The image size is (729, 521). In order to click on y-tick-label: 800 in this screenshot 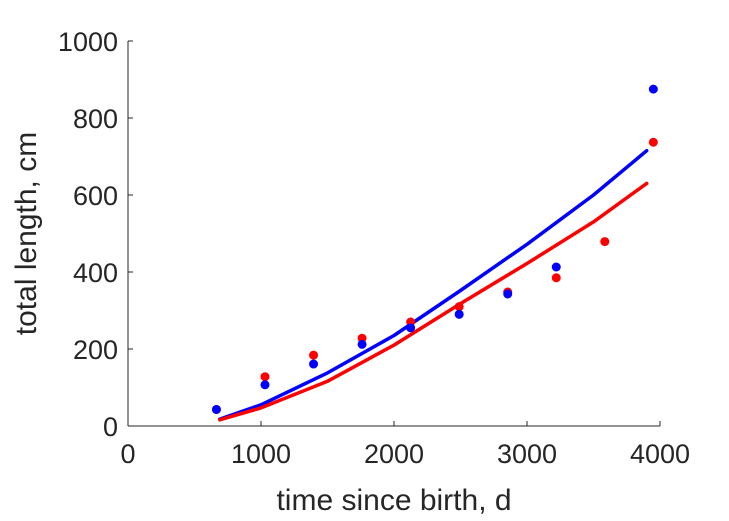, I will do `click(95, 119)`.